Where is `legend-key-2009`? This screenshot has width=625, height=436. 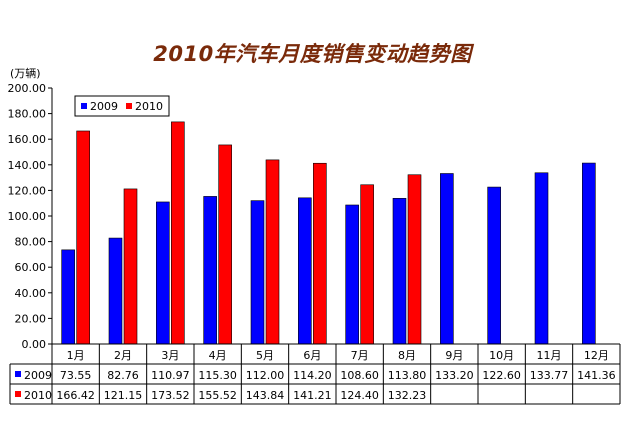 legend-key-2009 is located at coordinates (84, 106).